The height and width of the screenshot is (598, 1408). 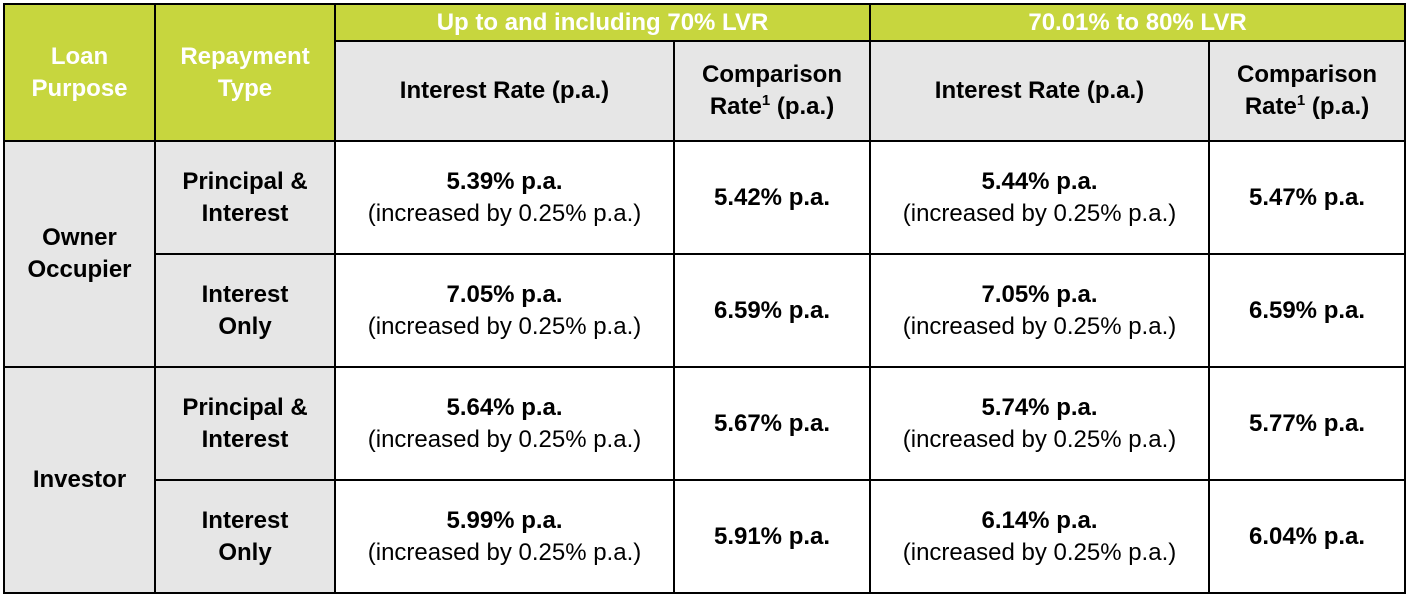 I want to click on header-interest-rate-1: Interest Rate (p.a.), so click(x=504, y=91).